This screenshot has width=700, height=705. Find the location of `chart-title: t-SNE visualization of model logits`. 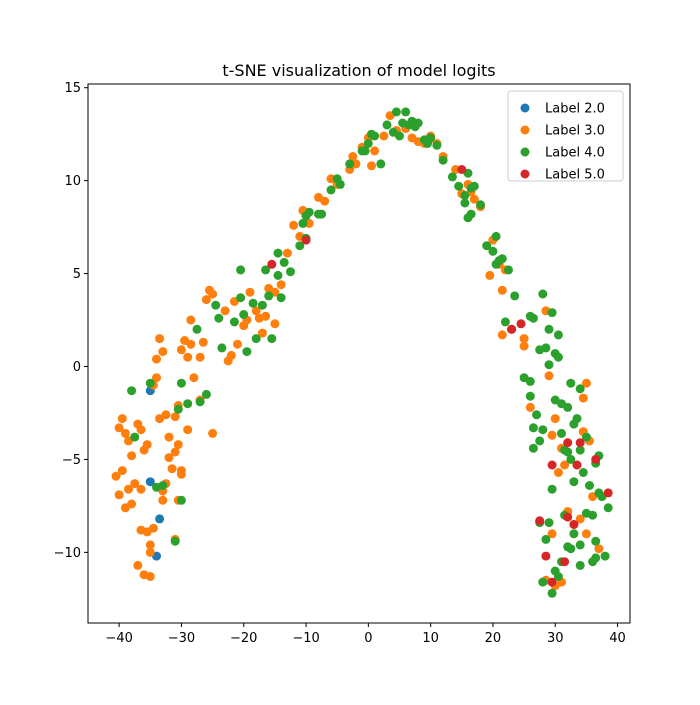

chart-title: t-SNE visualization of model logits is located at coordinates (358, 70).